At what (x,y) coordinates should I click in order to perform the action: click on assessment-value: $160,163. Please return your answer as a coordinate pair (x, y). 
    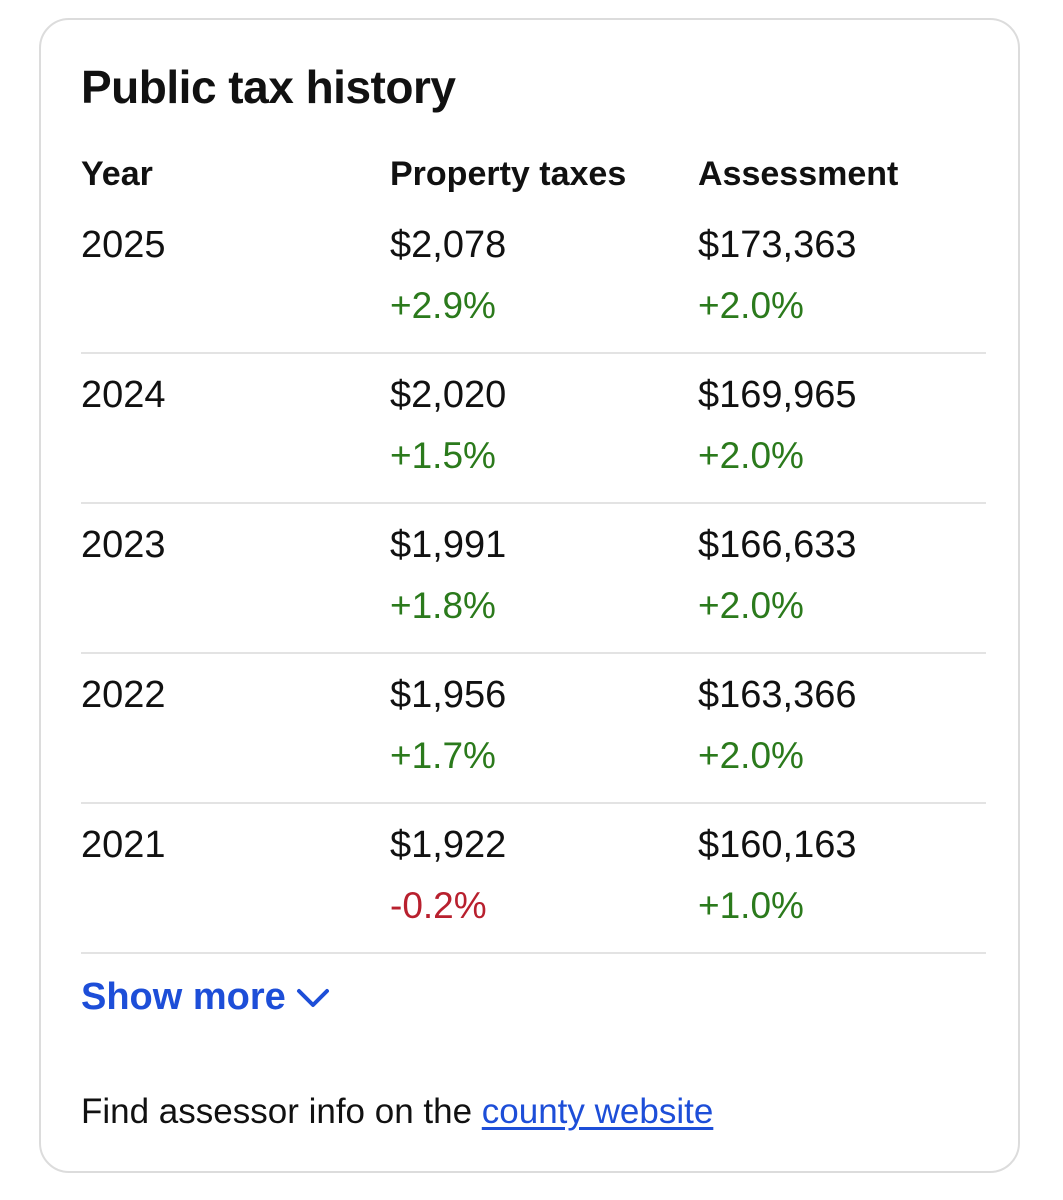
    Looking at the image, I should click on (777, 845).